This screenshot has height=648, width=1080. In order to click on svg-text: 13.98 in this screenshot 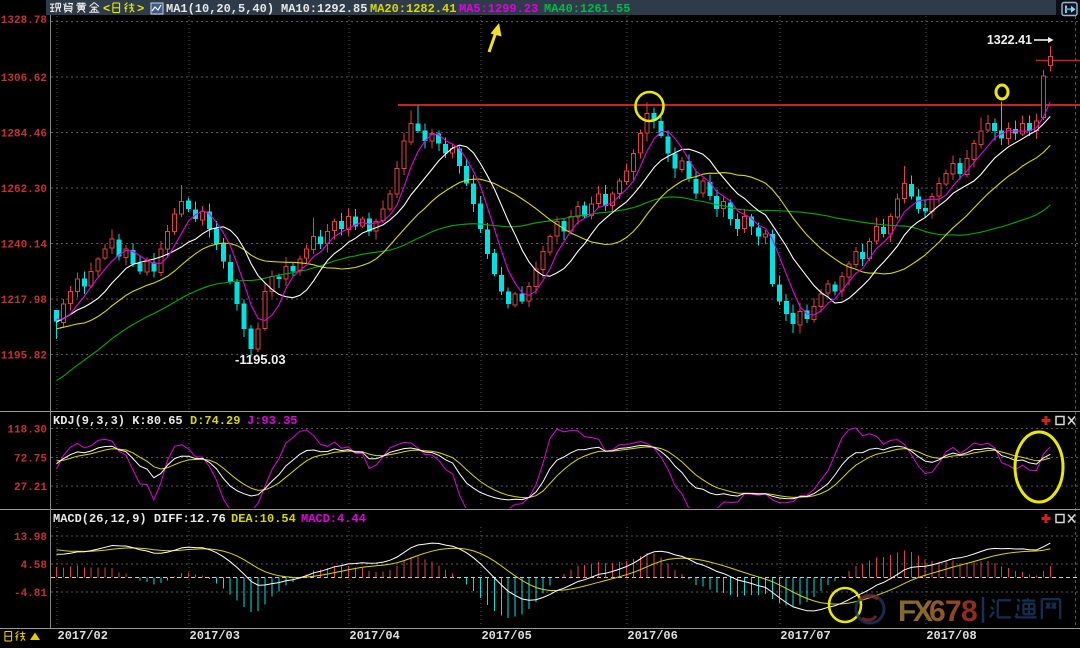, I will do `click(30, 538)`.